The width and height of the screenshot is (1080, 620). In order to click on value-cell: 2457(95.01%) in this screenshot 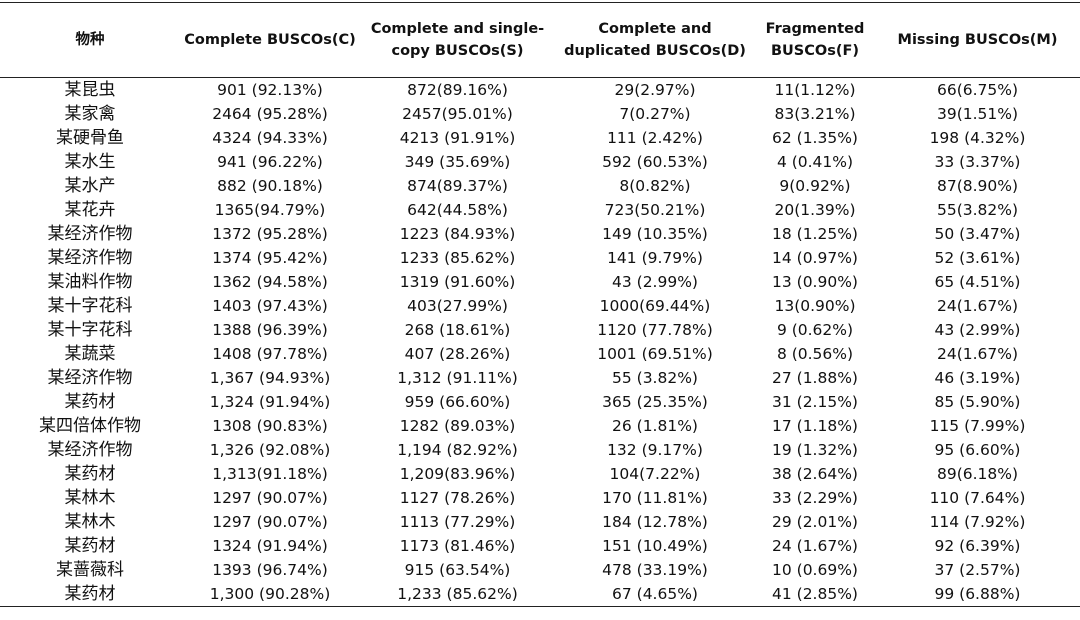, I will do `click(457, 114)`.